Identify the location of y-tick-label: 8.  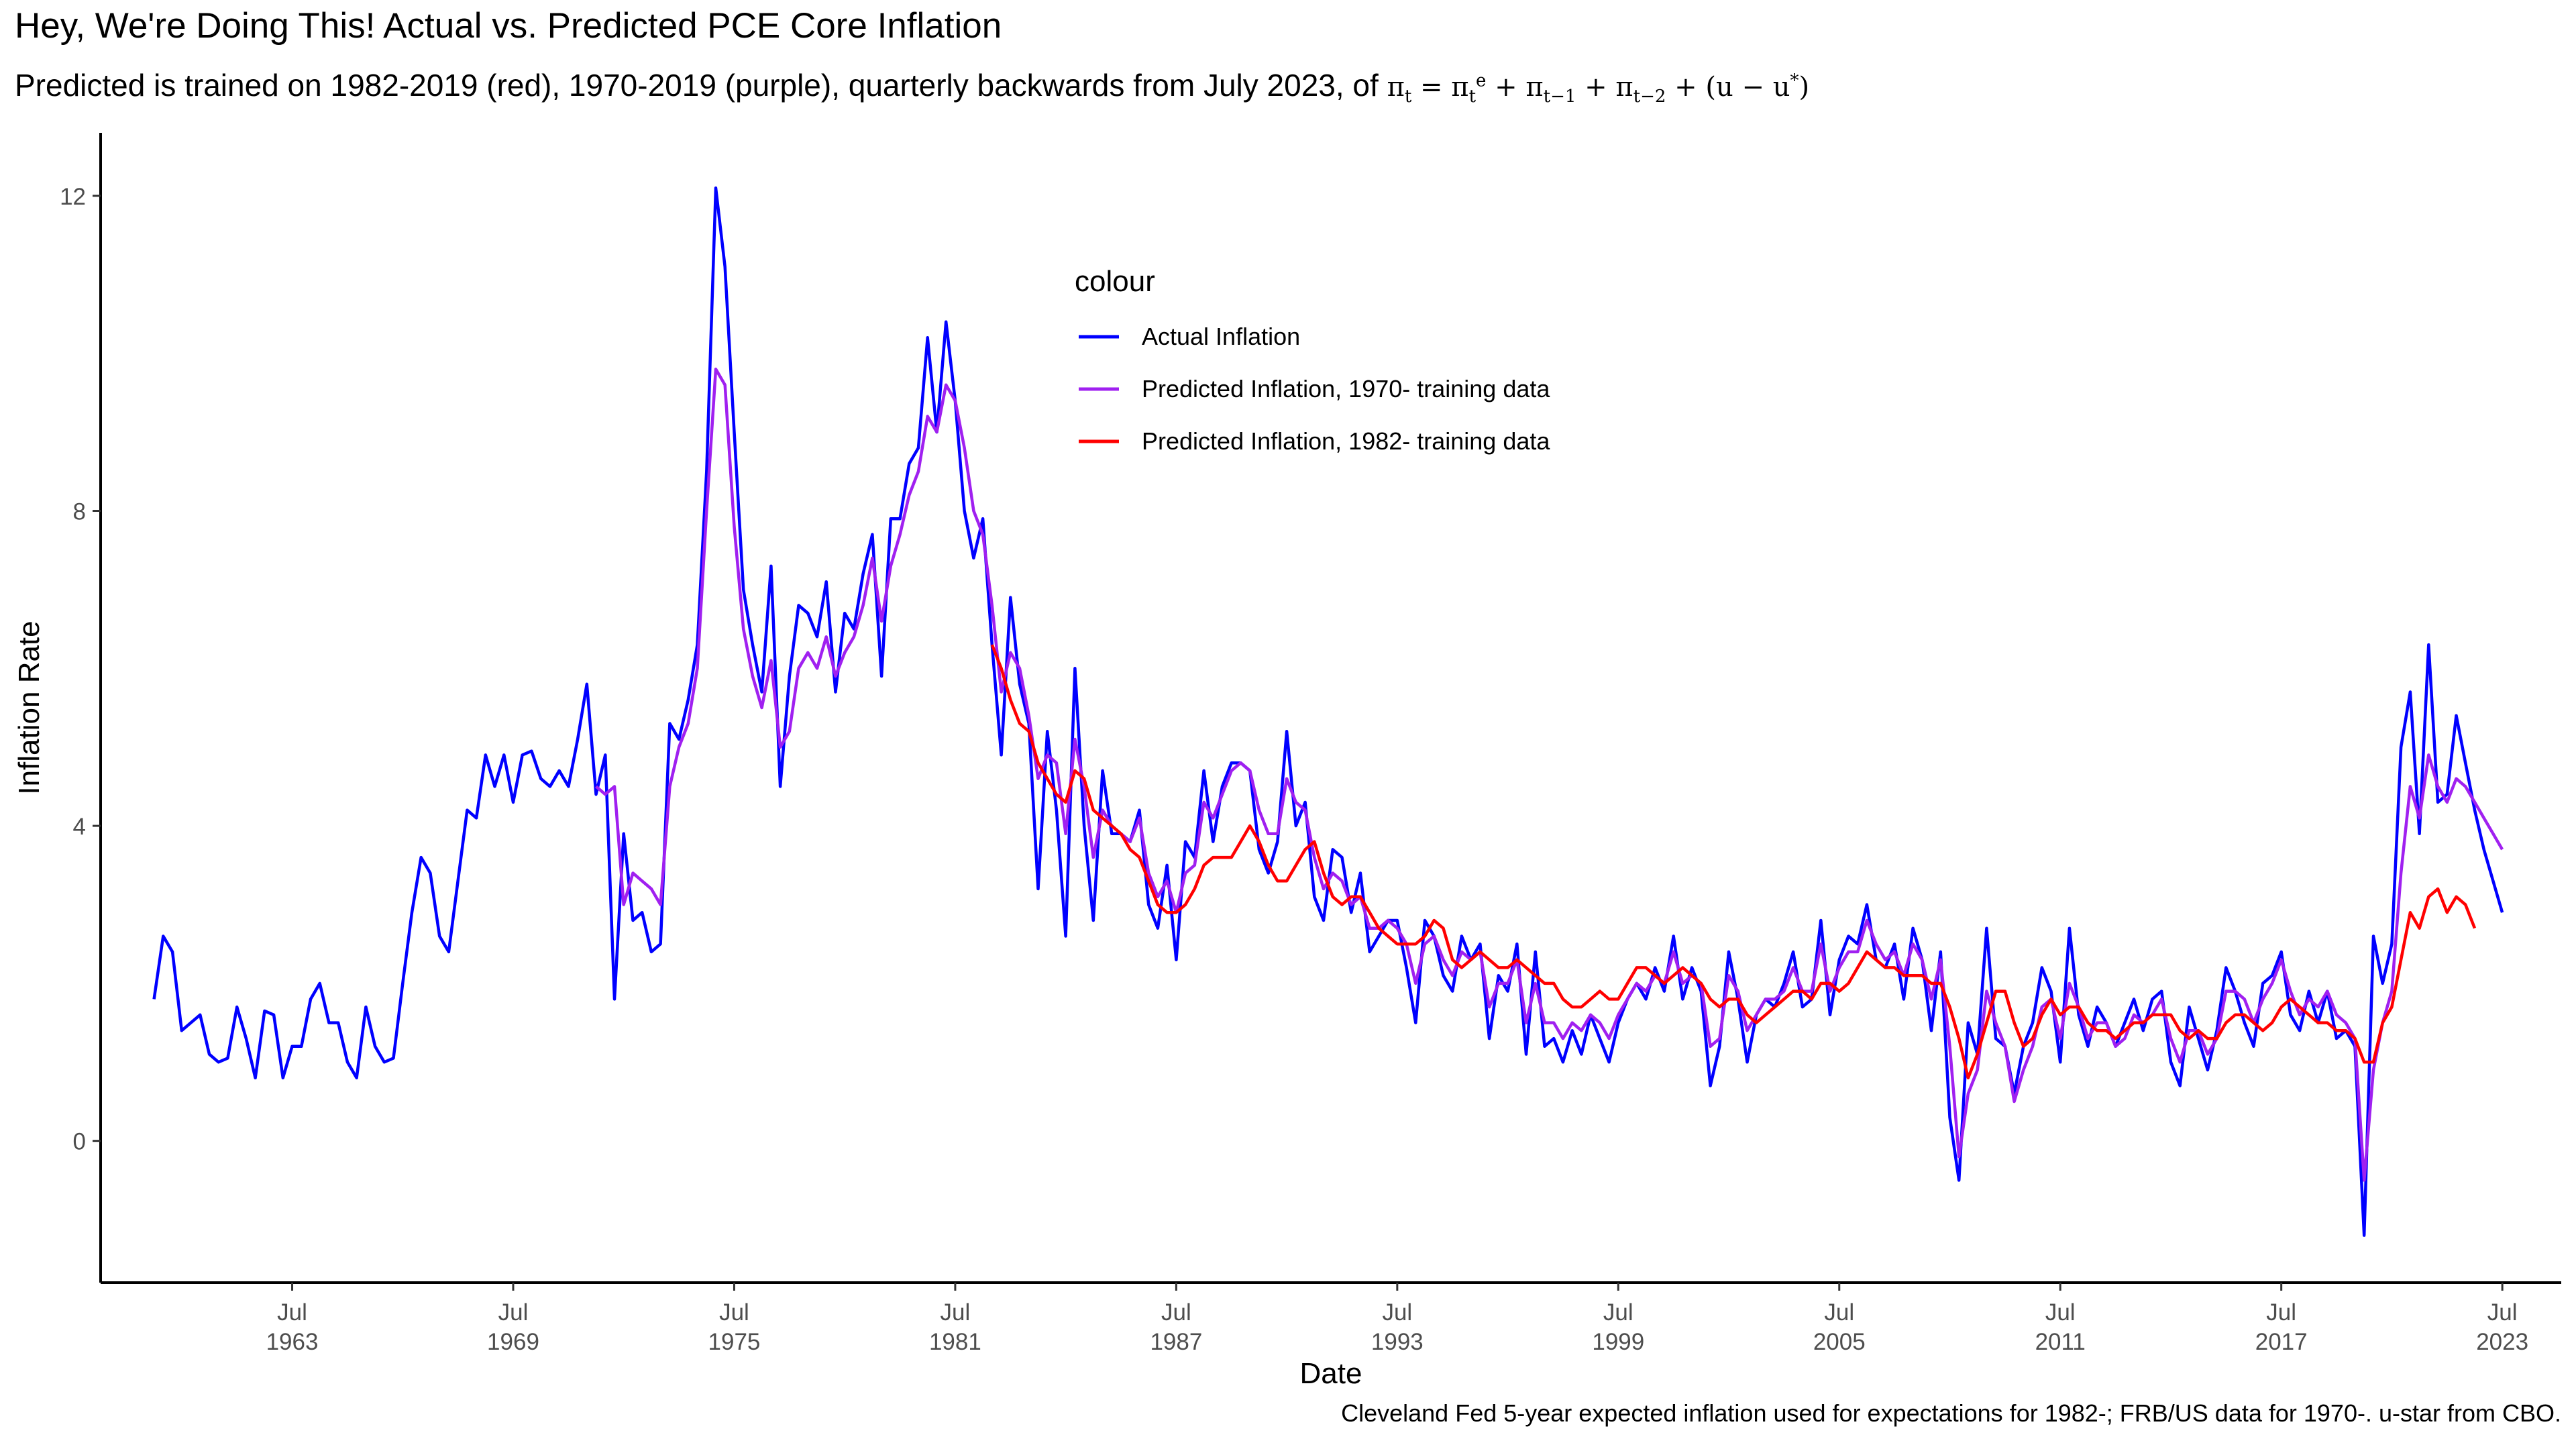
(79, 512).